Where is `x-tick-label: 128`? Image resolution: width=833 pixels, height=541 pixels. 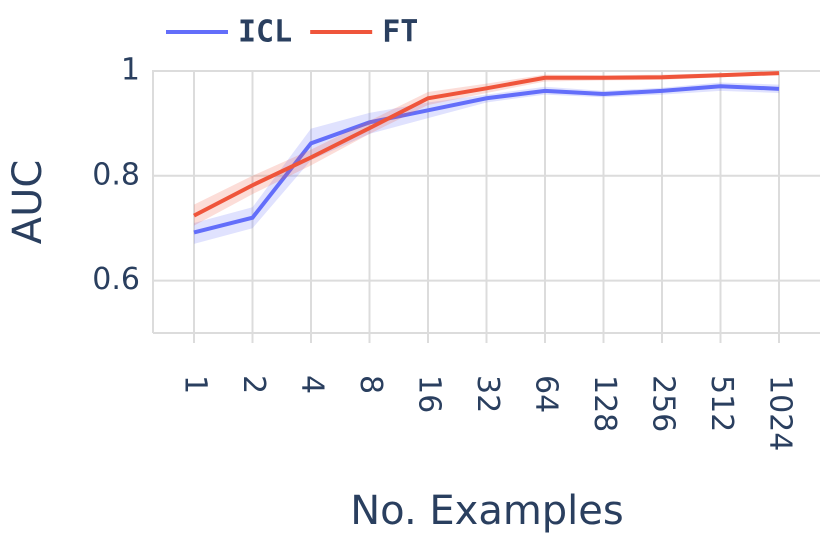 x-tick-label: 128 is located at coordinates (604, 403).